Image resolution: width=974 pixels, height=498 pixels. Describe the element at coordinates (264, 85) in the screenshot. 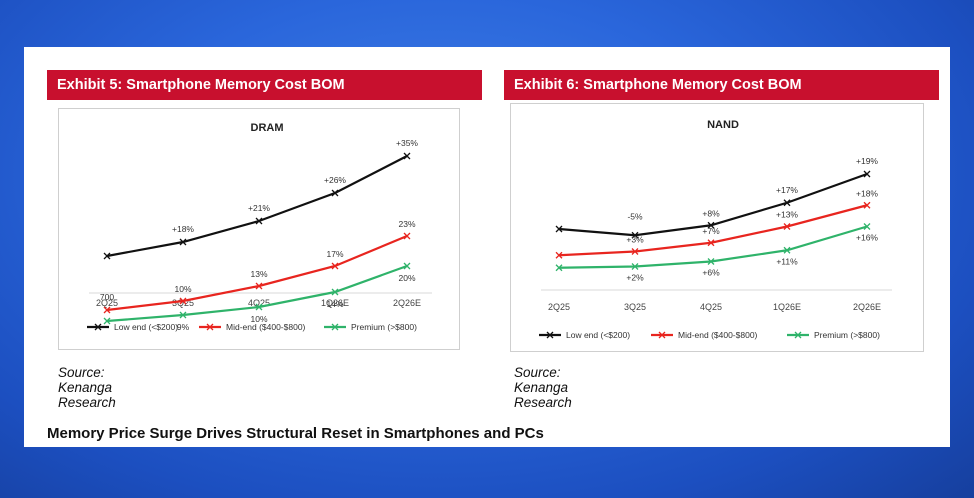

I see `exhibit-5-title: Exhibit 5: Smartphone Memory Cost BOM` at that location.